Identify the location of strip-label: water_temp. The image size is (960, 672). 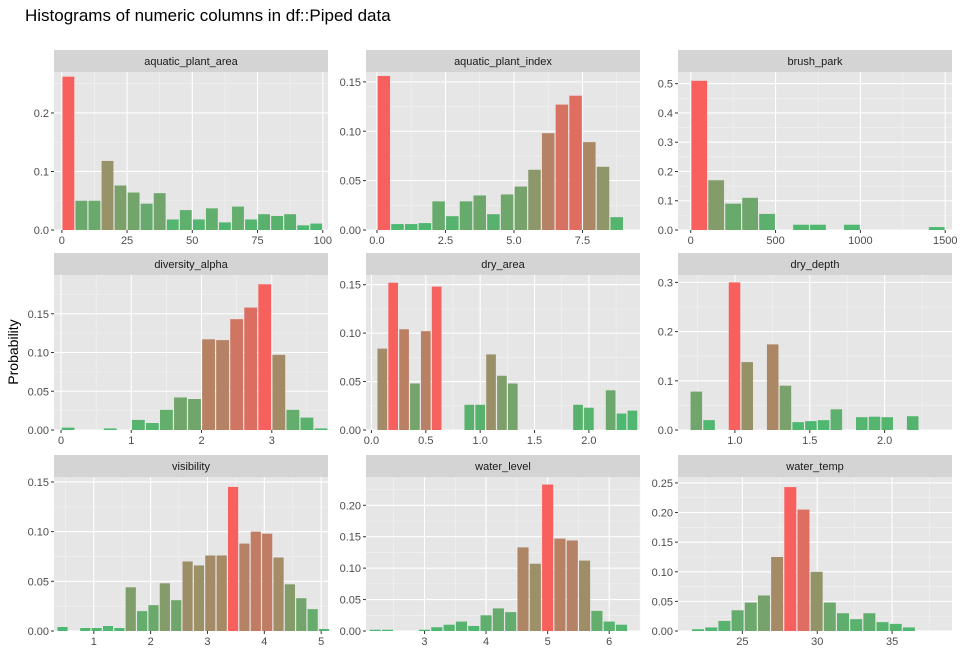
(814, 467).